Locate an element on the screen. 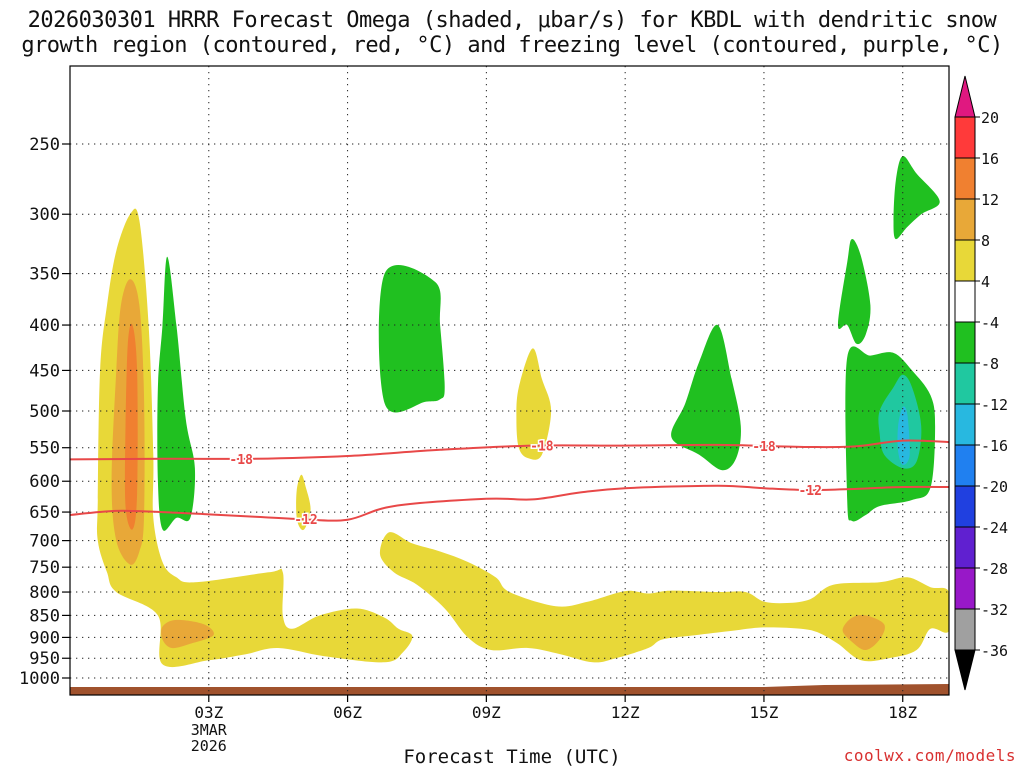  colorbar-label--32: -32 is located at coordinates (994, 610).